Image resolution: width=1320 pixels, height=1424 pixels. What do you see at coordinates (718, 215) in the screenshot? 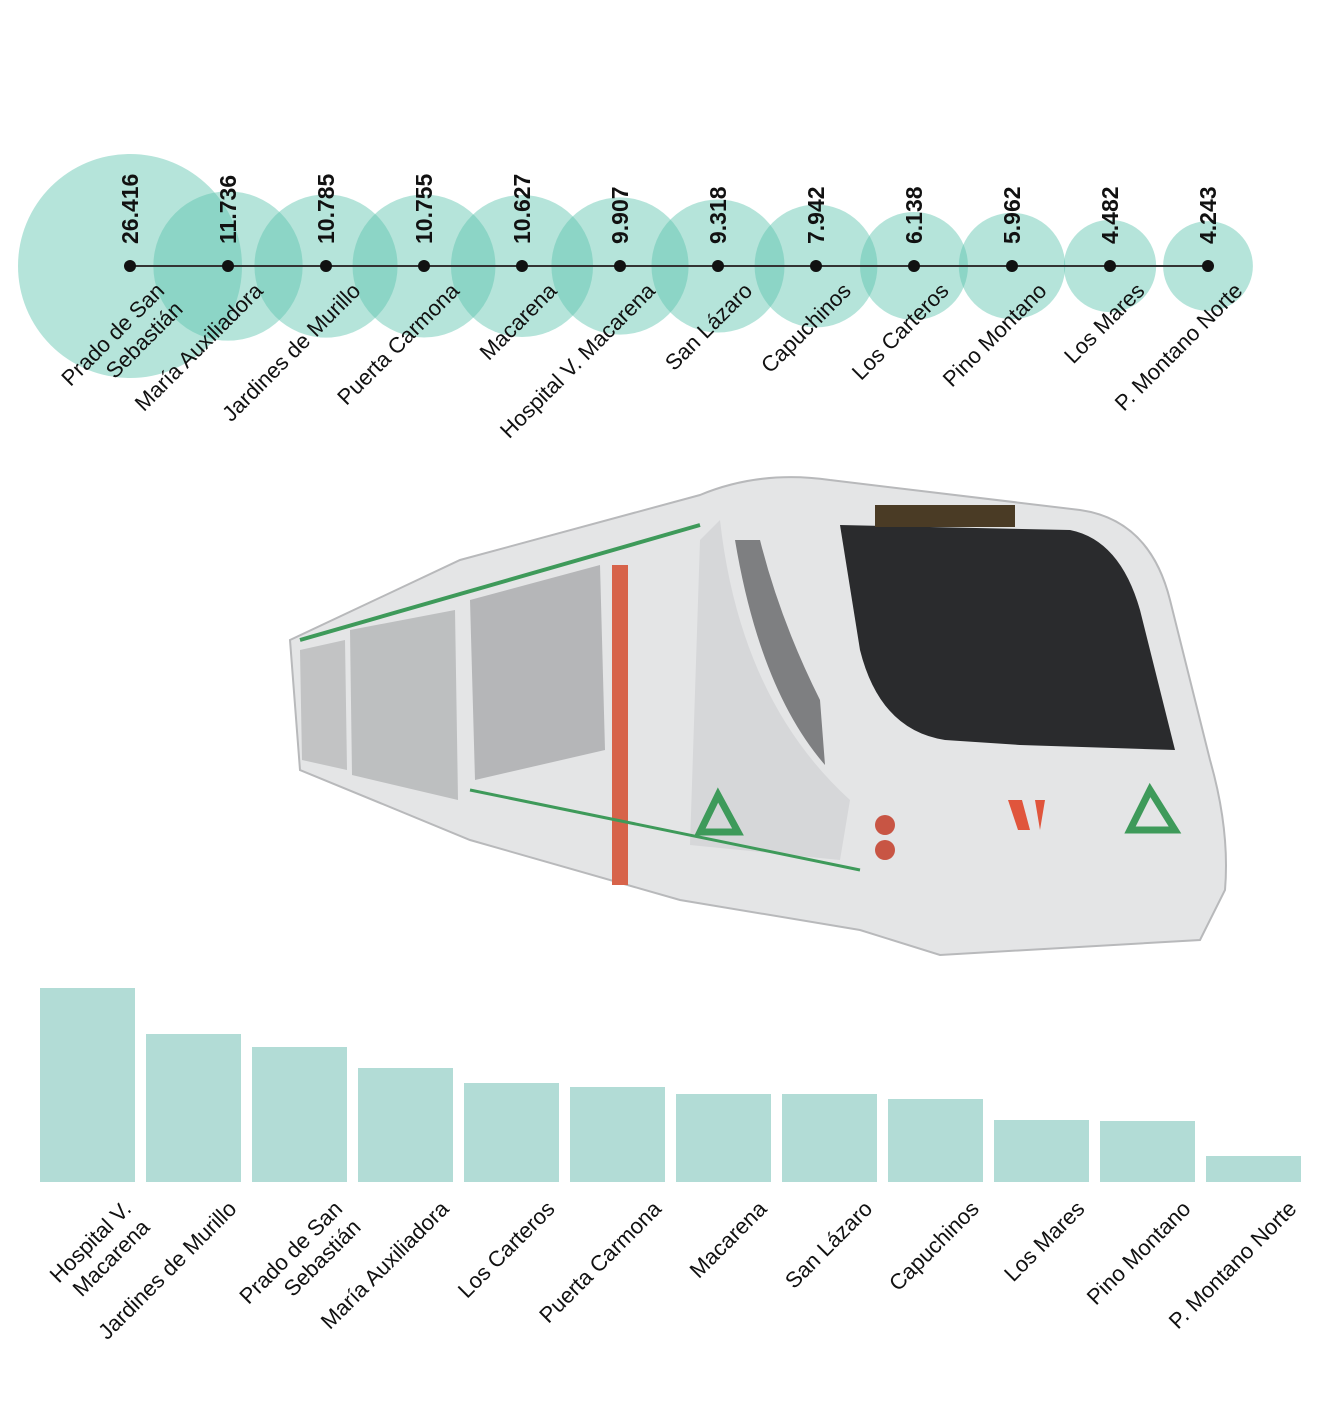
I see `value-label: 9.318` at bounding box center [718, 215].